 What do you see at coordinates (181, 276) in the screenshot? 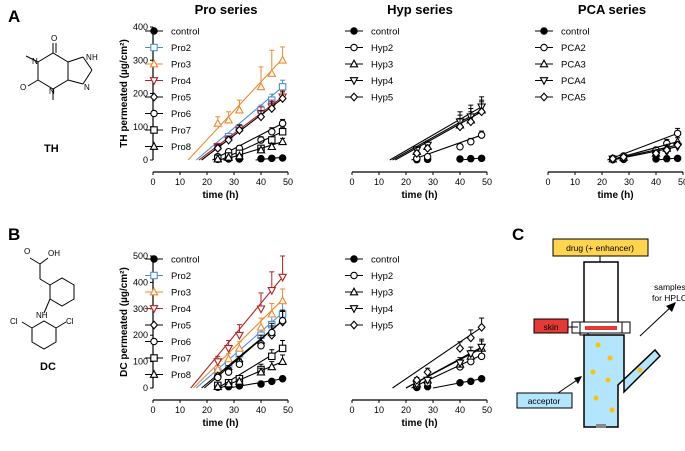
I see `legend-label: Pro2` at bounding box center [181, 276].